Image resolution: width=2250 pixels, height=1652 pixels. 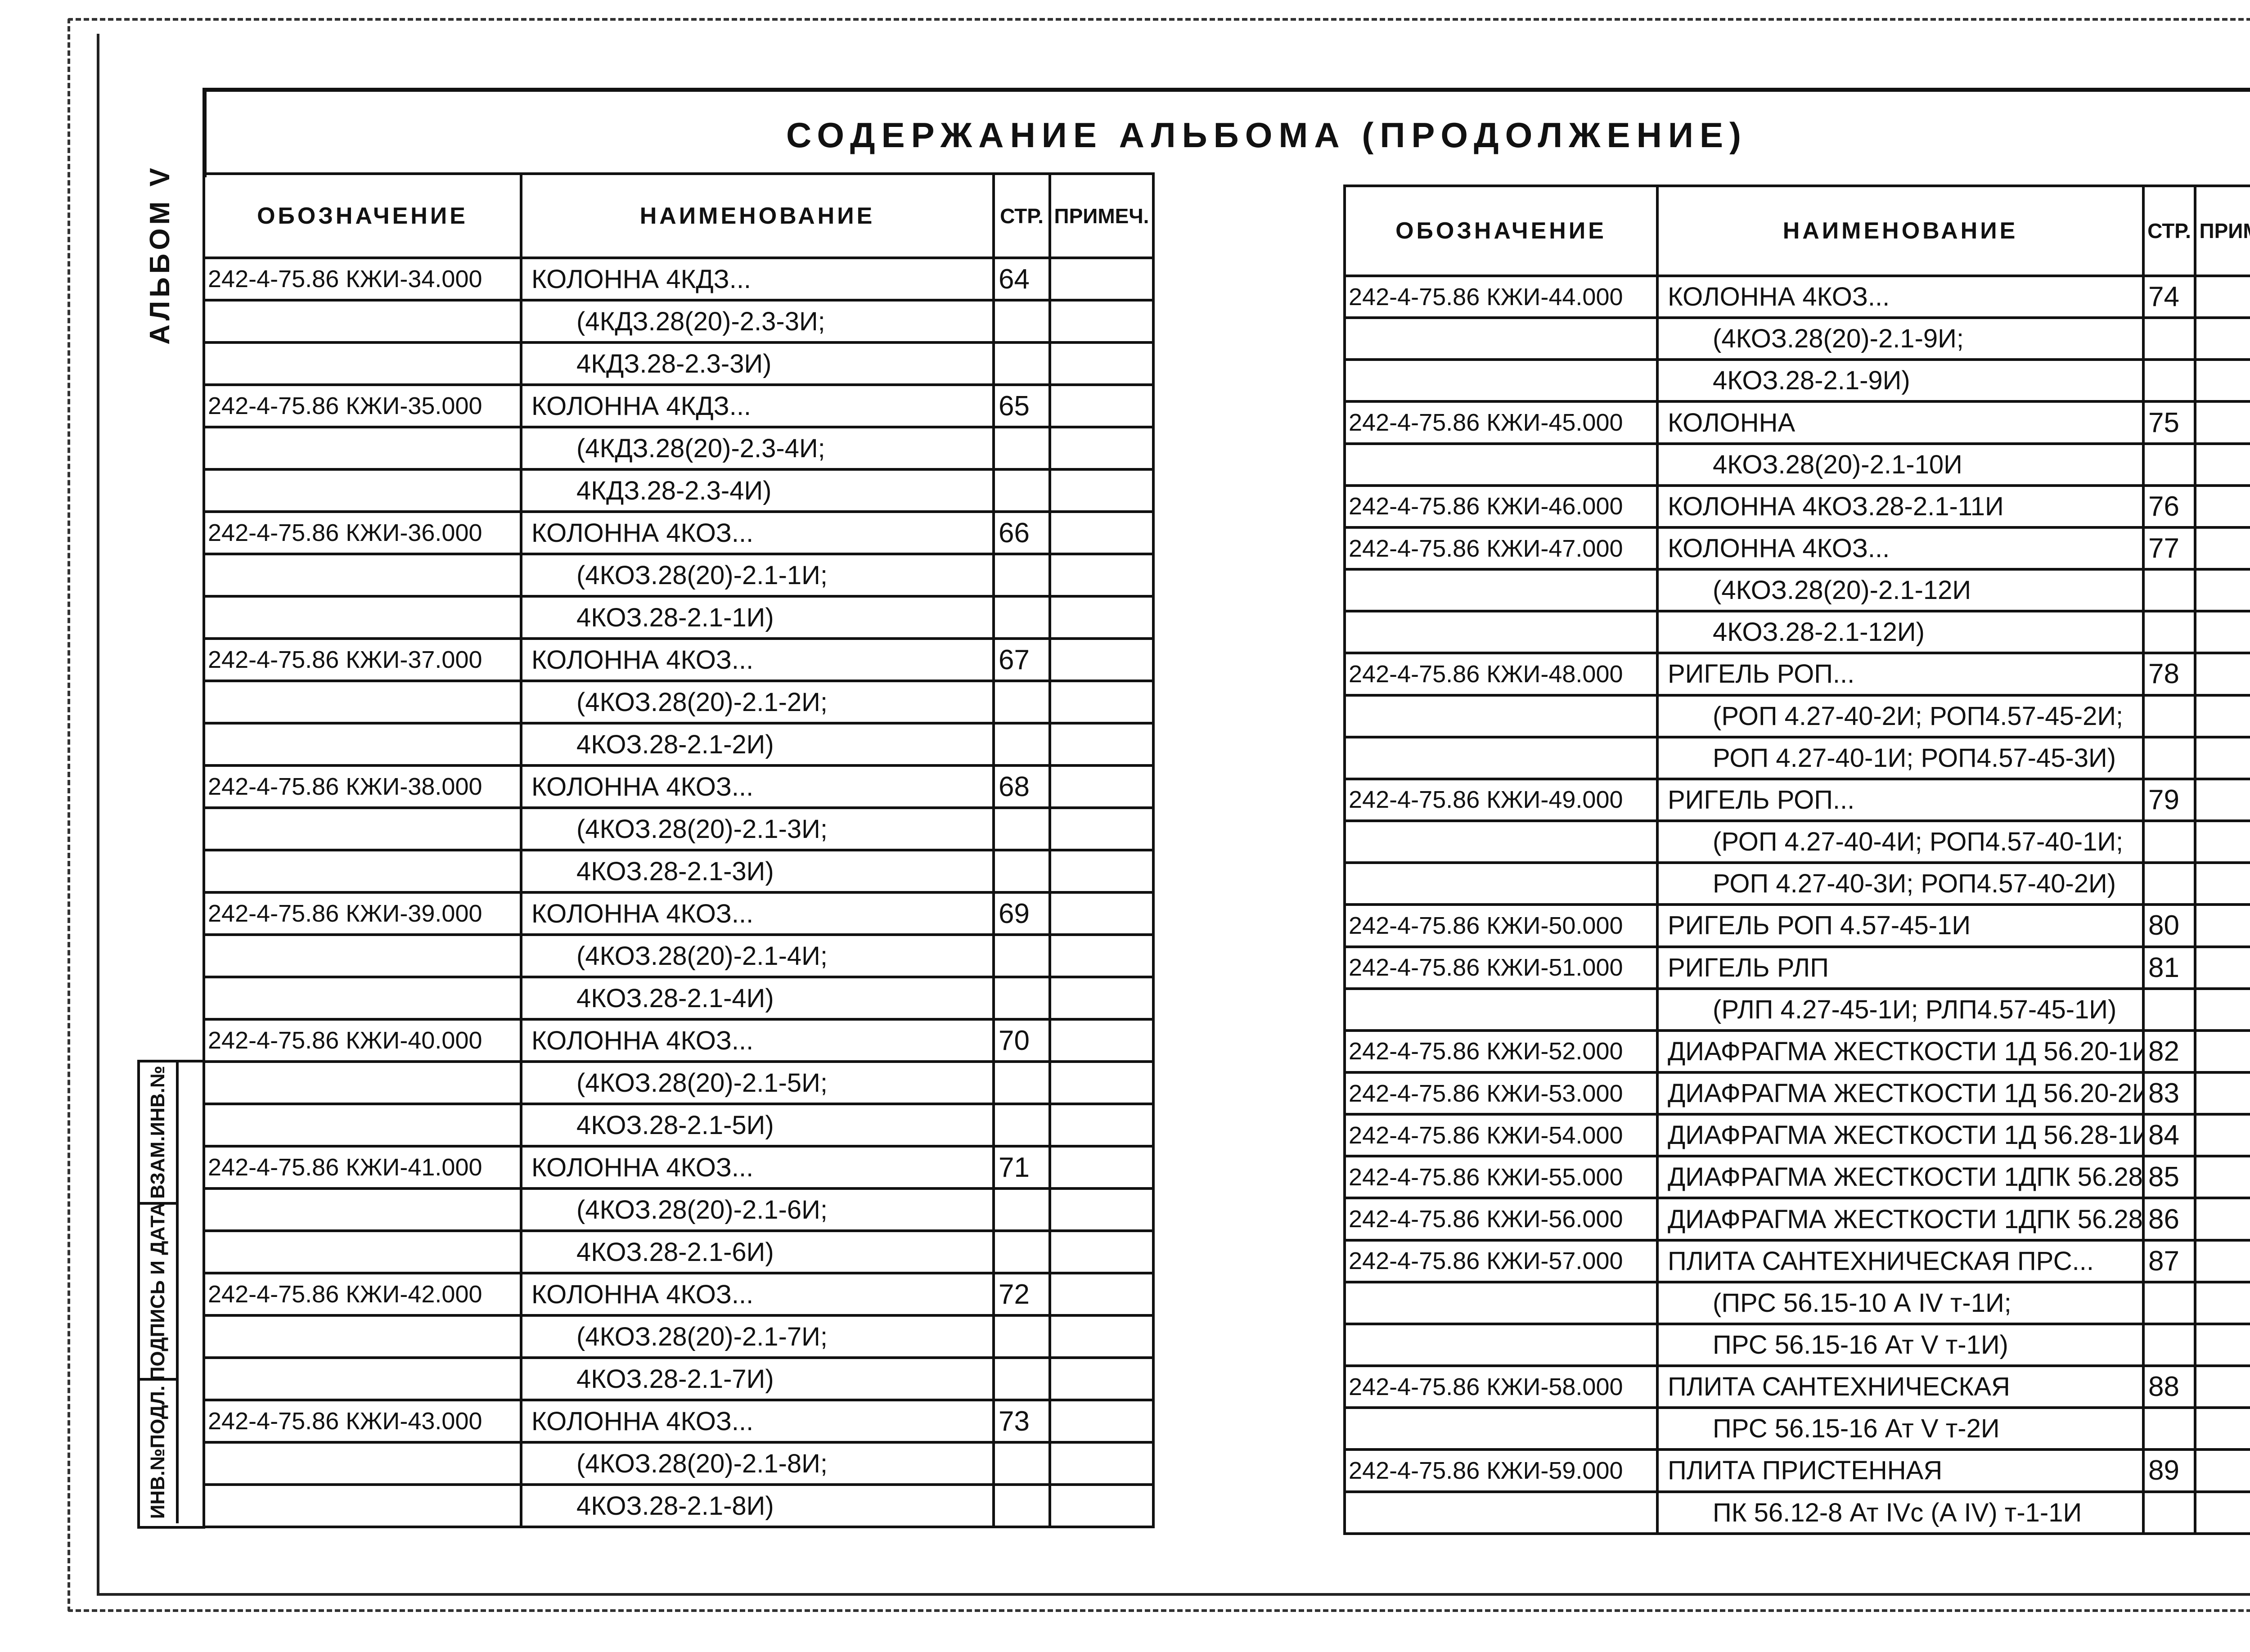 I want to click on entry-page: 80, so click(x=2169, y=925).